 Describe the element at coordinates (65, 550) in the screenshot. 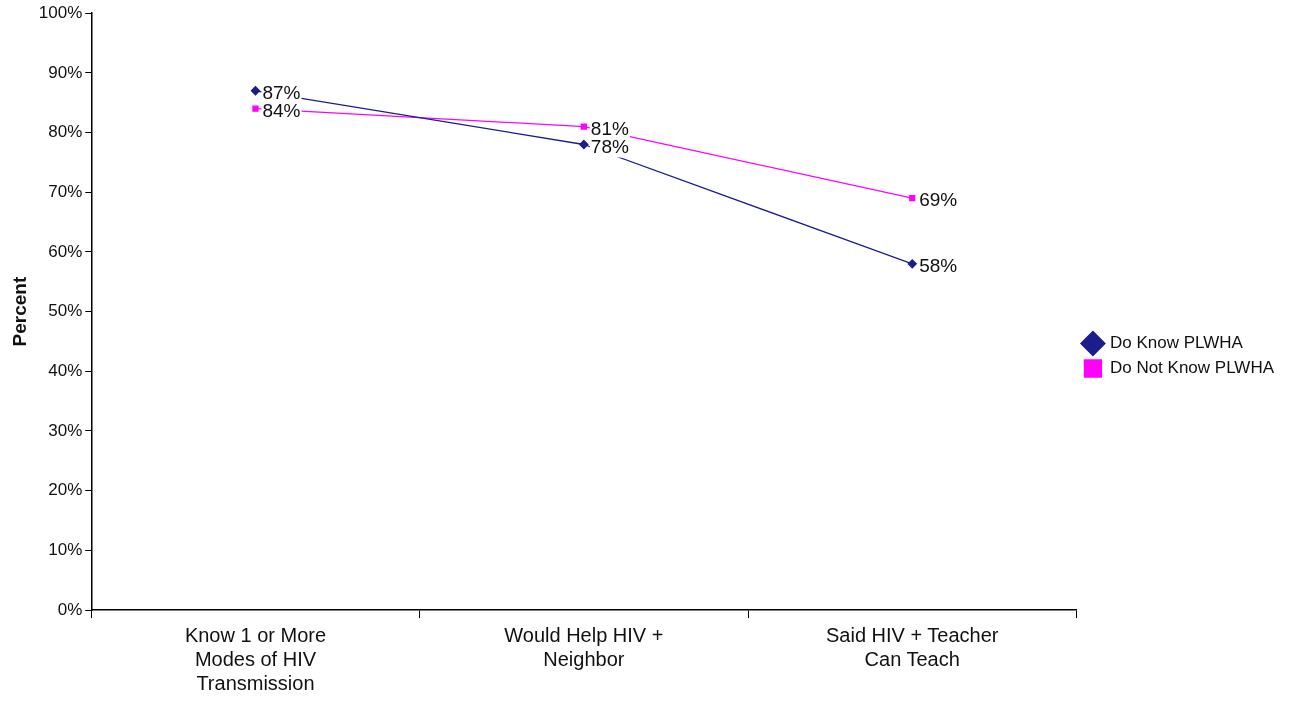

I see `y-tick-label: 10%` at that location.